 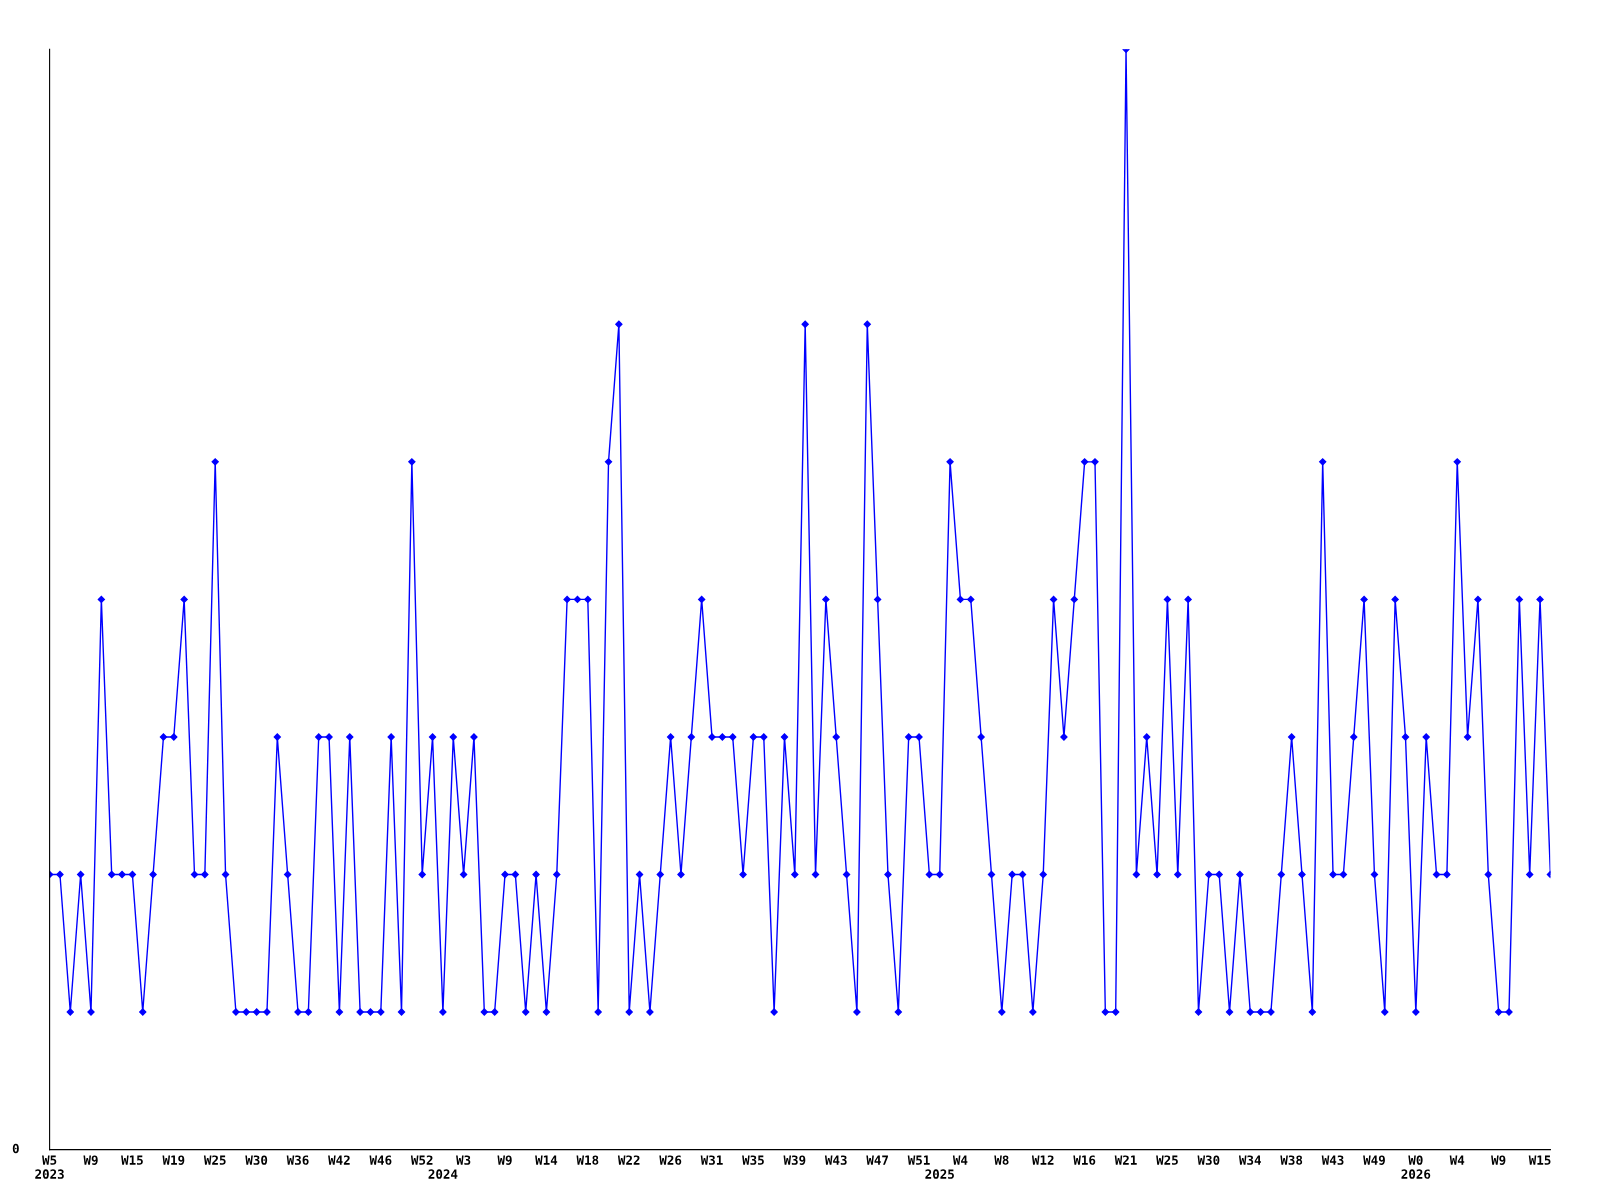 What do you see at coordinates (670, 1160) in the screenshot?
I see `x-tick-label: W26` at bounding box center [670, 1160].